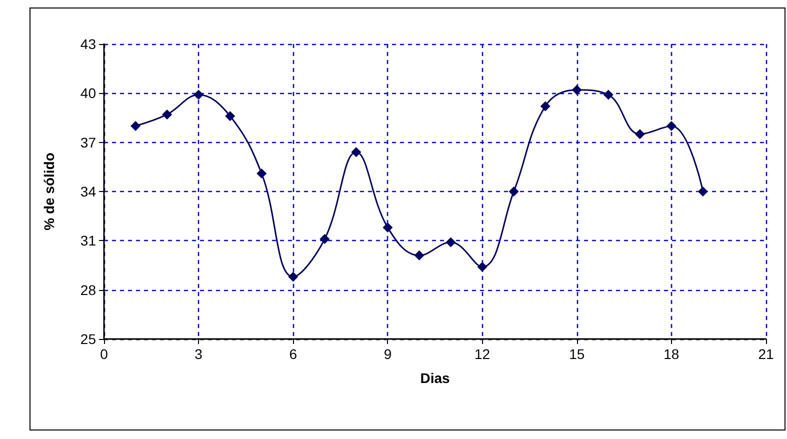 This screenshot has width=787, height=439. What do you see at coordinates (577, 354) in the screenshot?
I see `x-tick-label: 15` at bounding box center [577, 354].